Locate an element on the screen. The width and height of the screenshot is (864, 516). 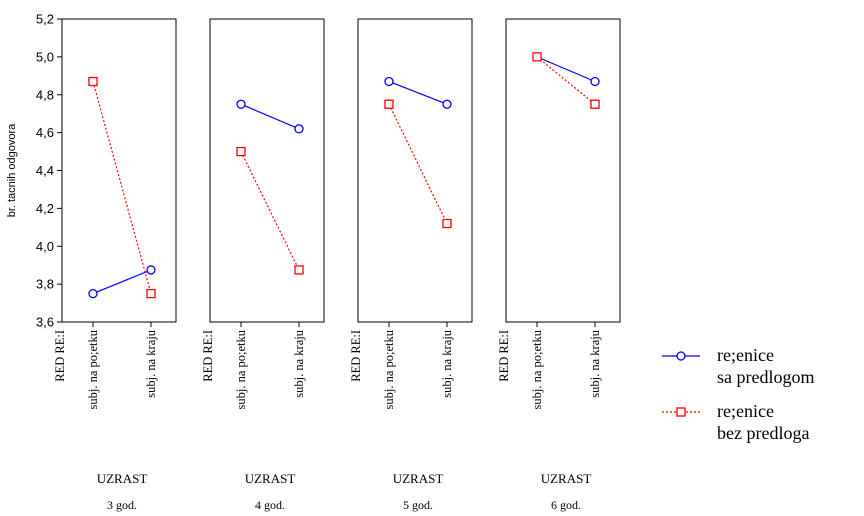
y-tick-label-3: 4,2 is located at coordinates (45, 208).